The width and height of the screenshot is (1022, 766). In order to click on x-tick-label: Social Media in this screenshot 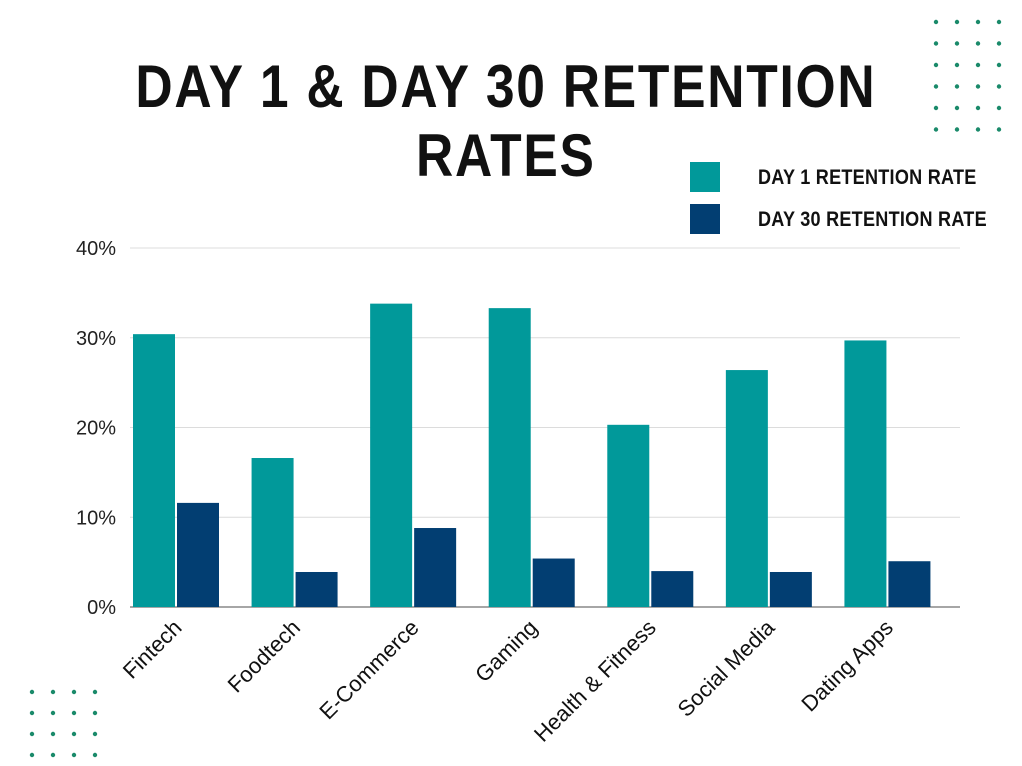, I will do `click(726, 667)`.